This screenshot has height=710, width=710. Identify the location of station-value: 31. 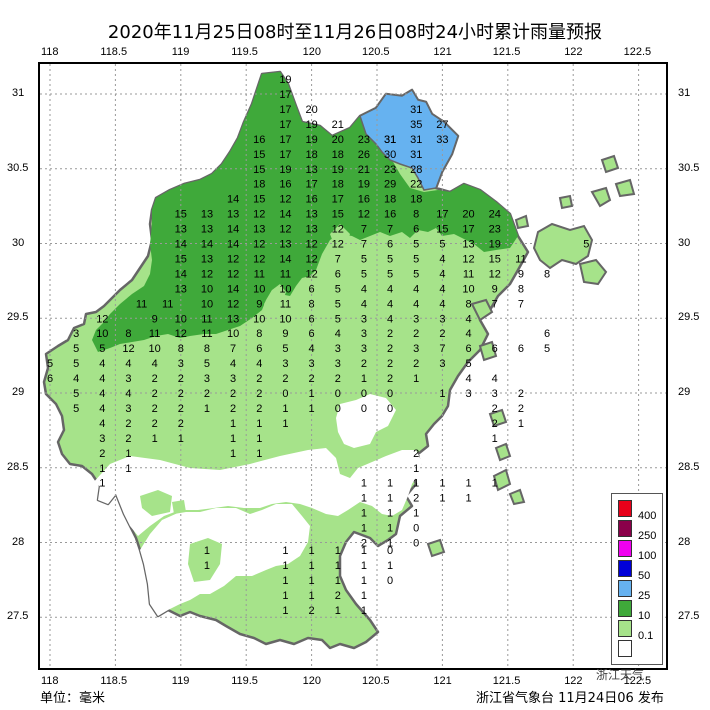
(390, 140).